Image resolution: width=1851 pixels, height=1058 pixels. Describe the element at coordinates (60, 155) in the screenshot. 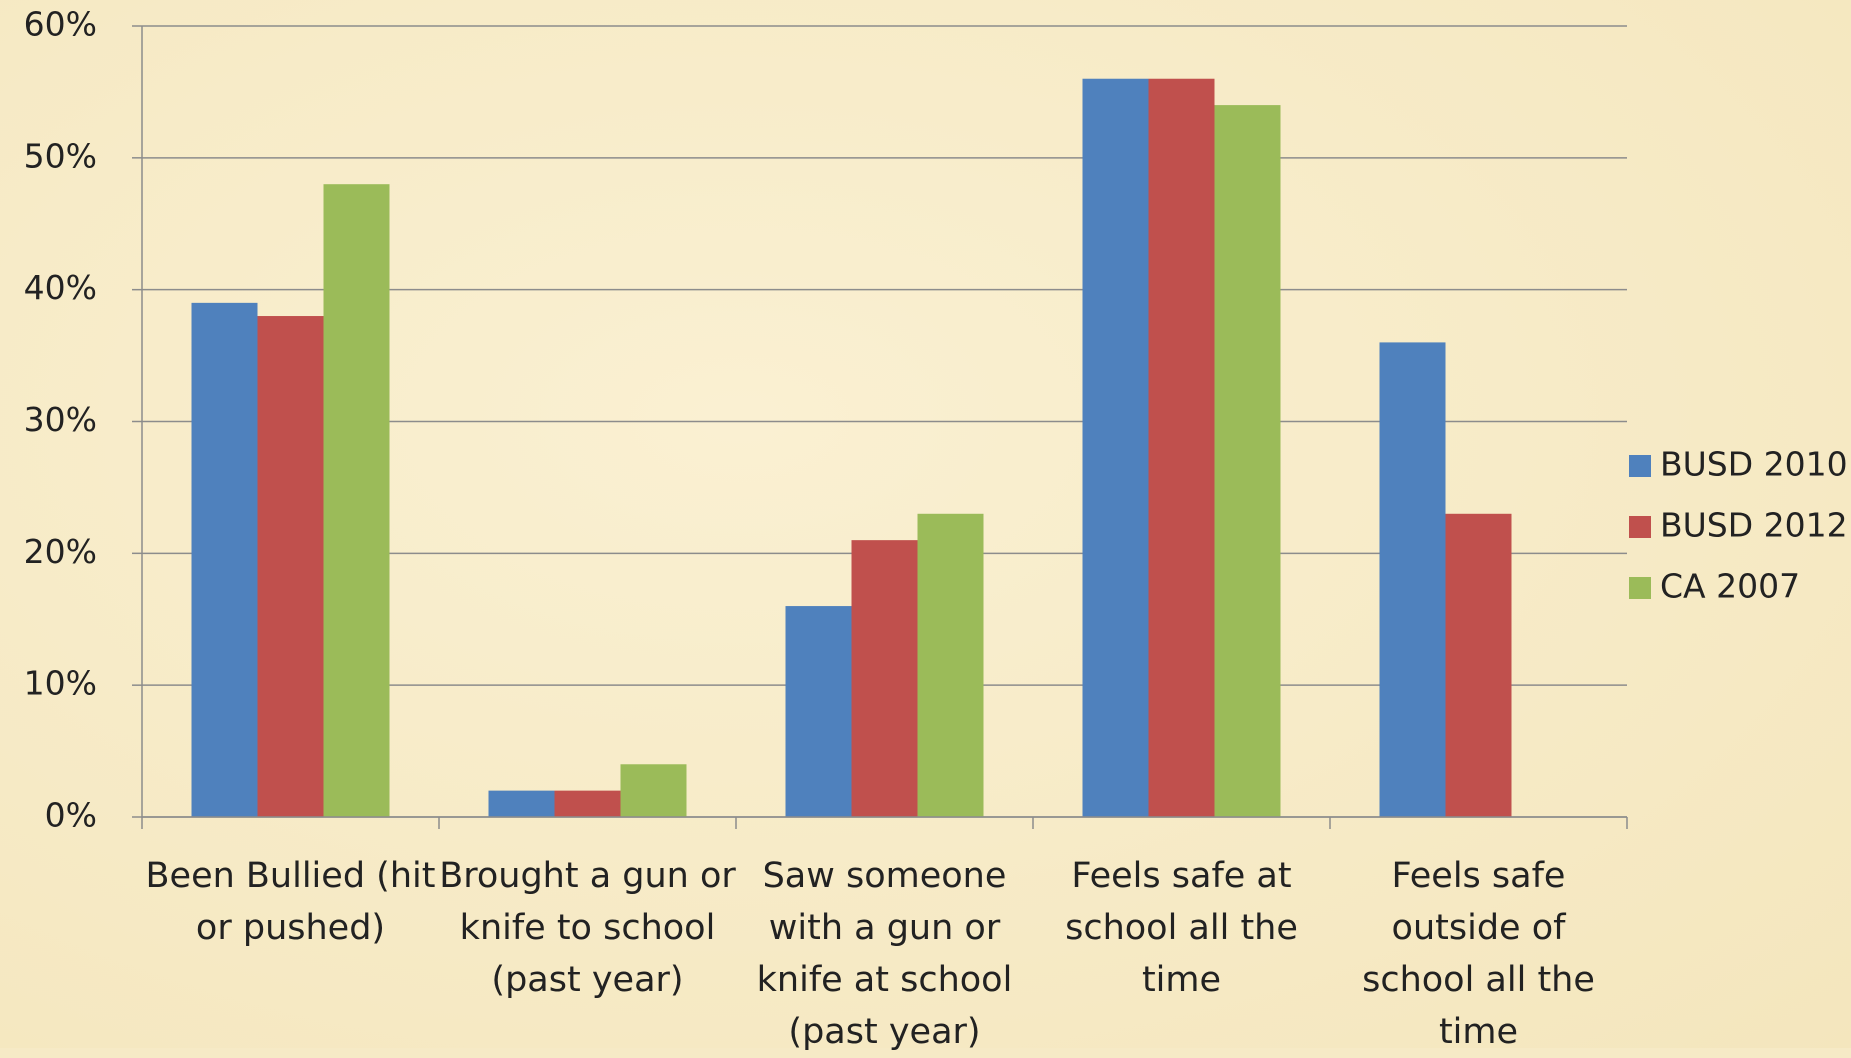

I see `y-tick-label: 50%` at that location.